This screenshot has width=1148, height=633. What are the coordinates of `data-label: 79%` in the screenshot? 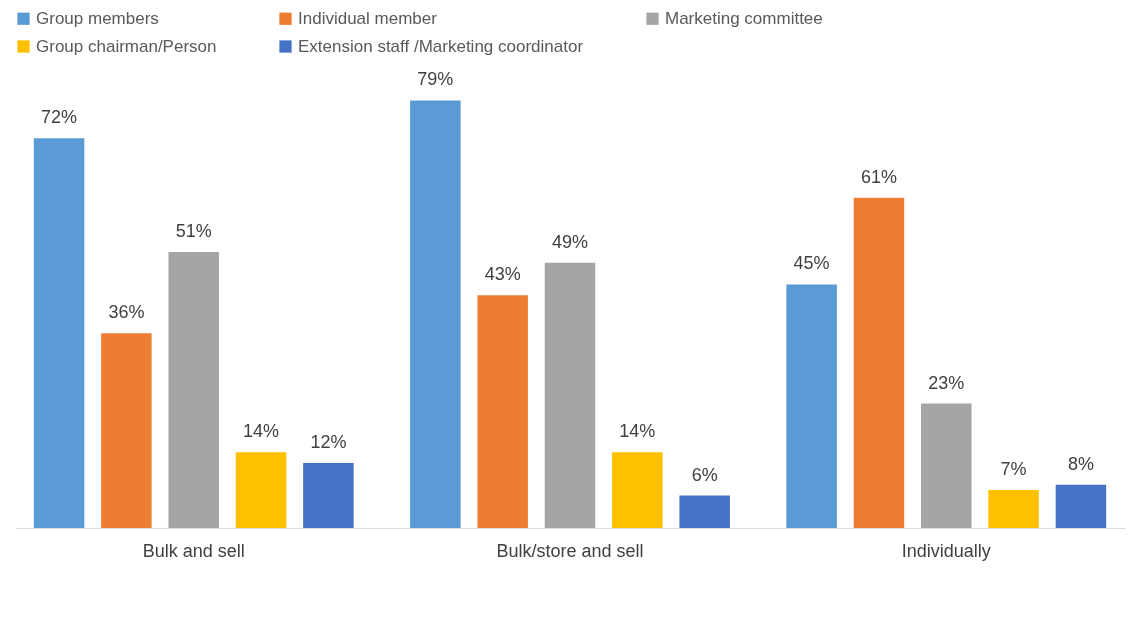 It's located at (435, 79).